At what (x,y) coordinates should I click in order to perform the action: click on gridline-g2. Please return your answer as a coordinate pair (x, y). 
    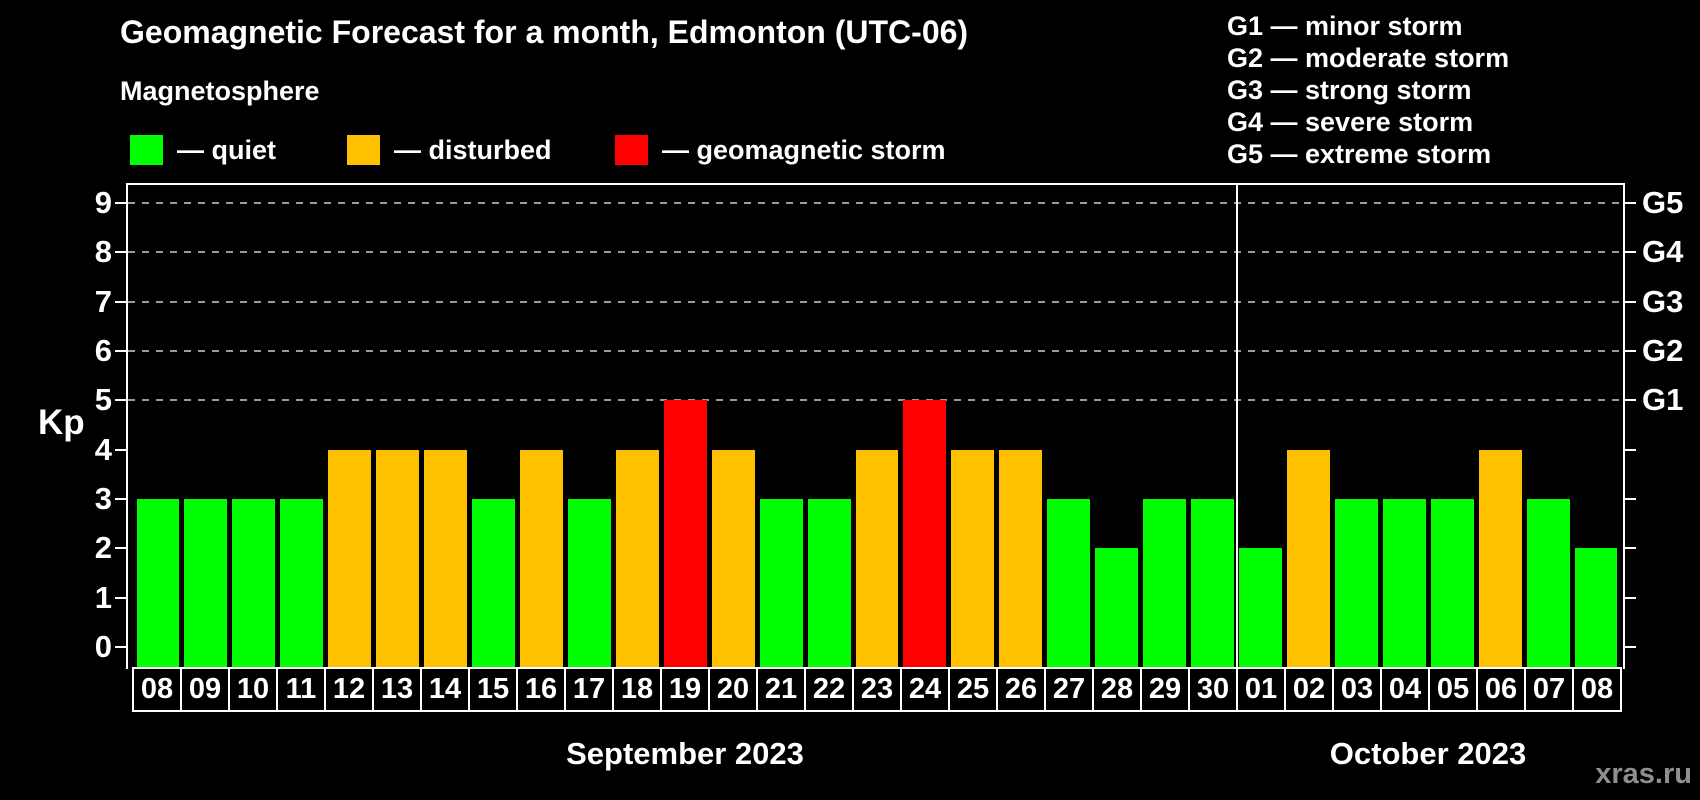
    Looking at the image, I should click on (875, 350).